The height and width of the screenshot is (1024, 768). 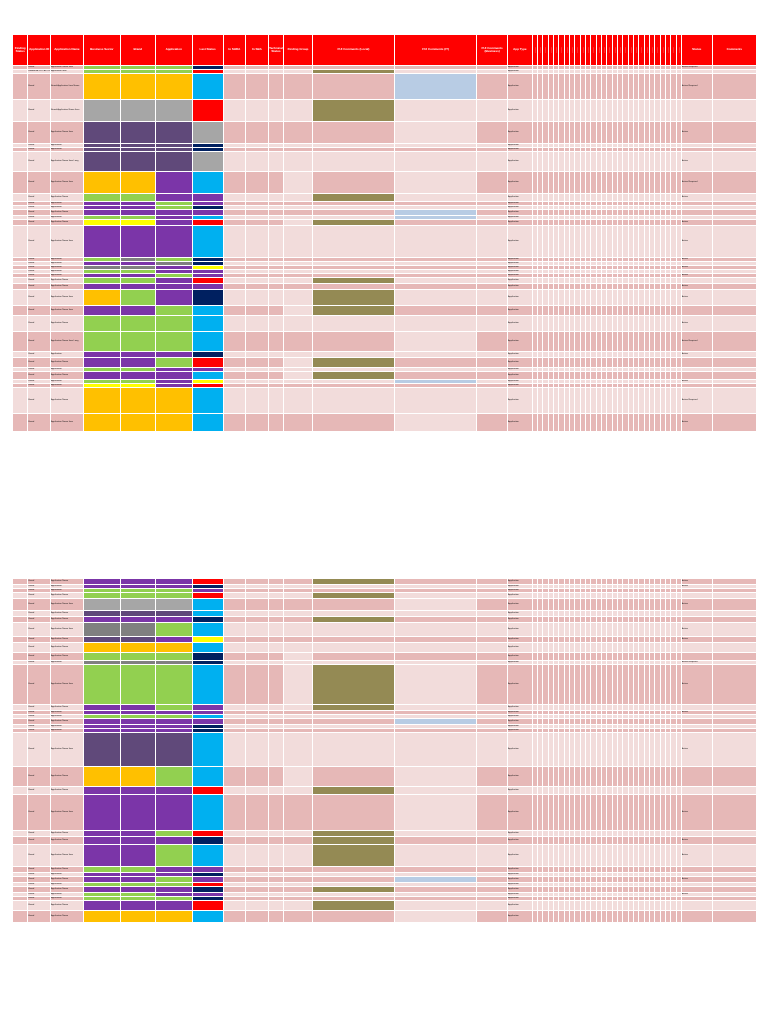 What do you see at coordinates (20, 50) in the screenshot?
I see `column-header: Finding Status` at bounding box center [20, 50].